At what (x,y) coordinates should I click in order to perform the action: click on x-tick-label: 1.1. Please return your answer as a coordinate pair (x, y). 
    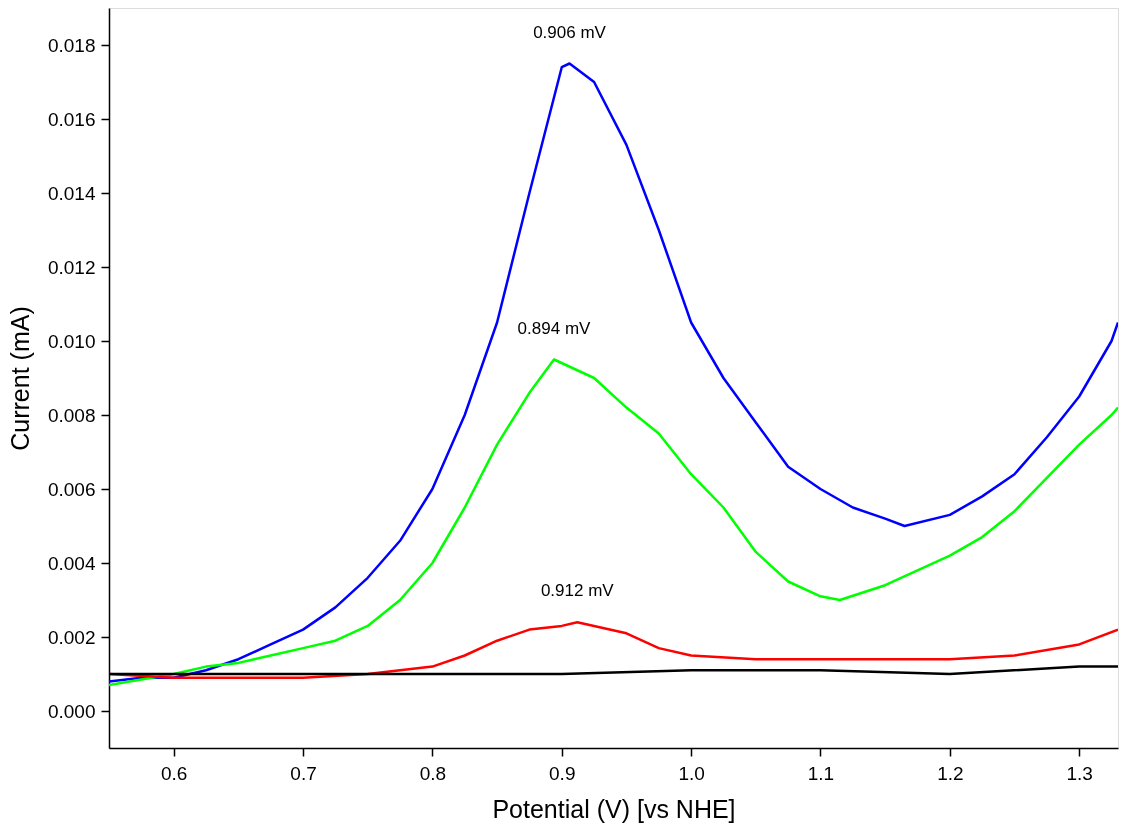
    Looking at the image, I should click on (821, 773).